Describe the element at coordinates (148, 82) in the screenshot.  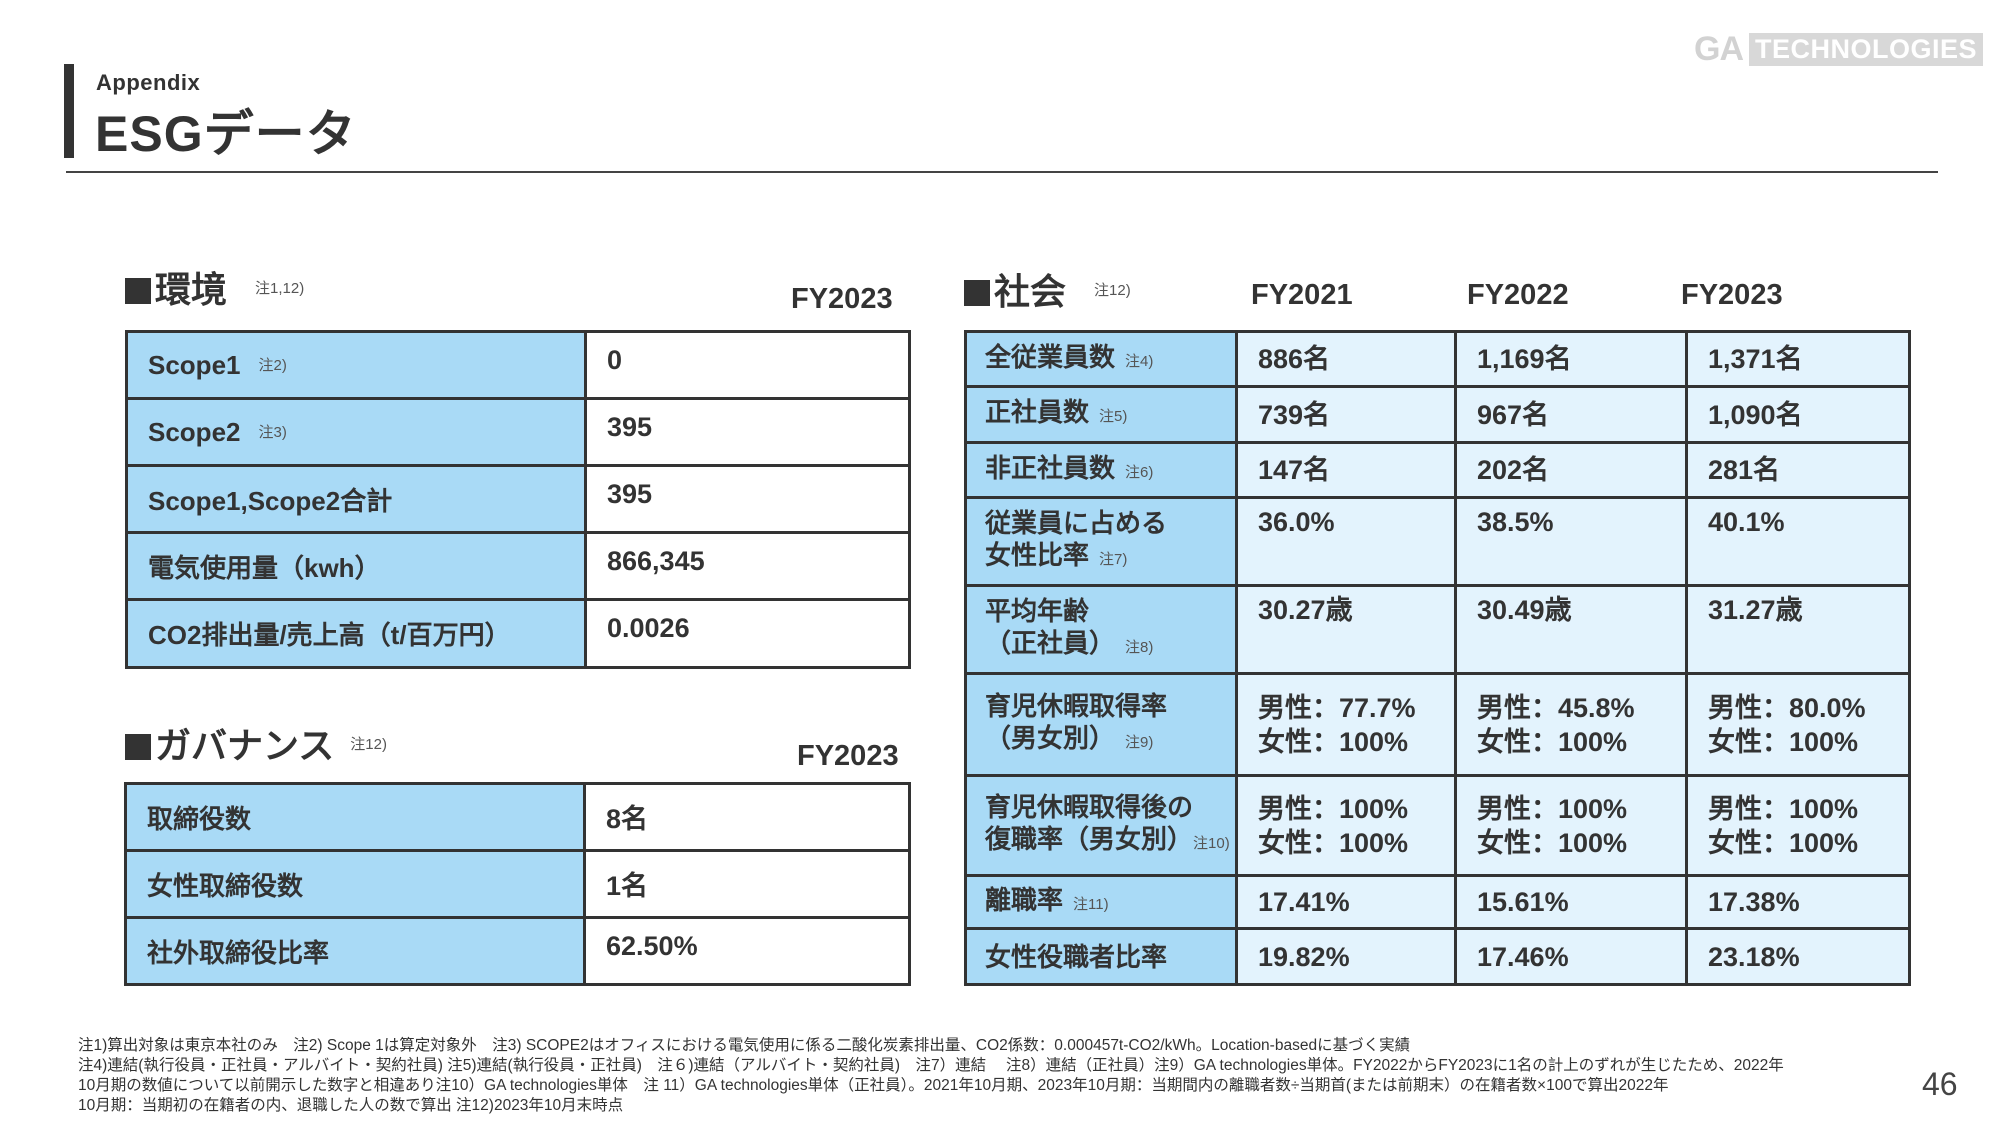
I see `section-eyebrow: Appendix` at that location.